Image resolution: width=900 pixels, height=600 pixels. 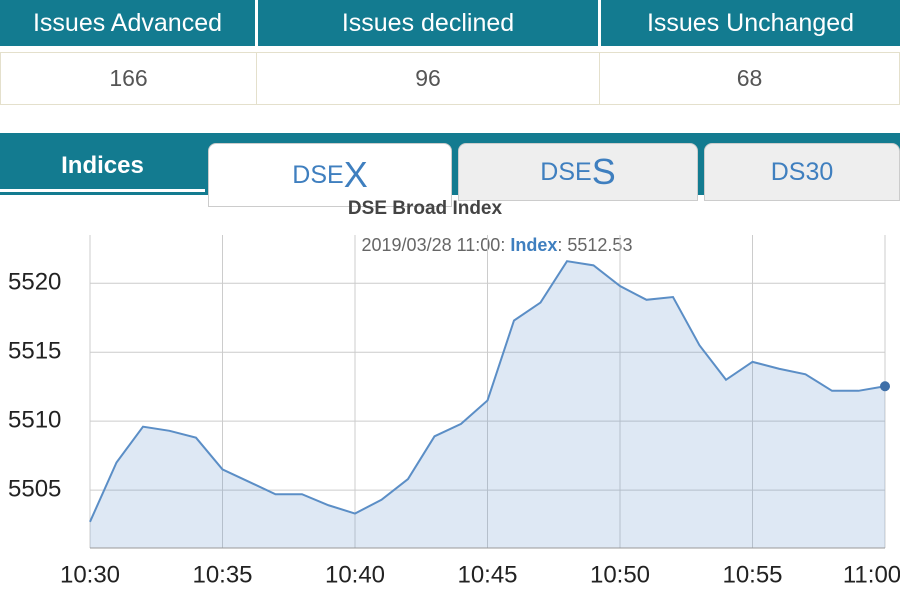 What do you see at coordinates (885, 386) in the screenshot?
I see `point` at bounding box center [885, 386].